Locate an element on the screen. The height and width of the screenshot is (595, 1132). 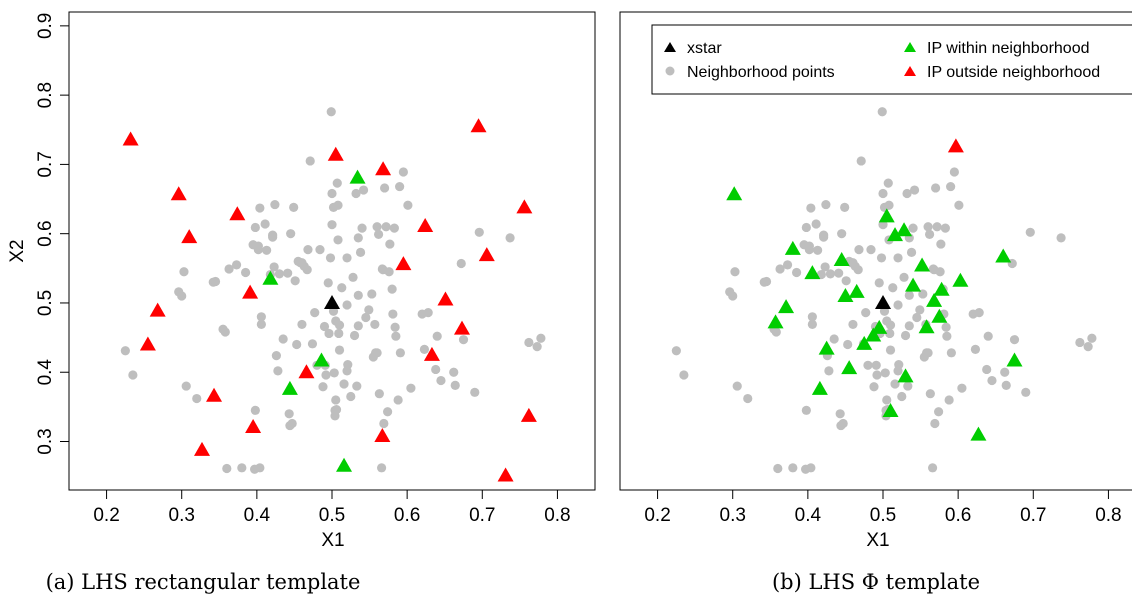
x-ticks-a: 0.2 0.3 0.4 0.5 0.6 0.7 0.8 is located at coordinates (332, 508).